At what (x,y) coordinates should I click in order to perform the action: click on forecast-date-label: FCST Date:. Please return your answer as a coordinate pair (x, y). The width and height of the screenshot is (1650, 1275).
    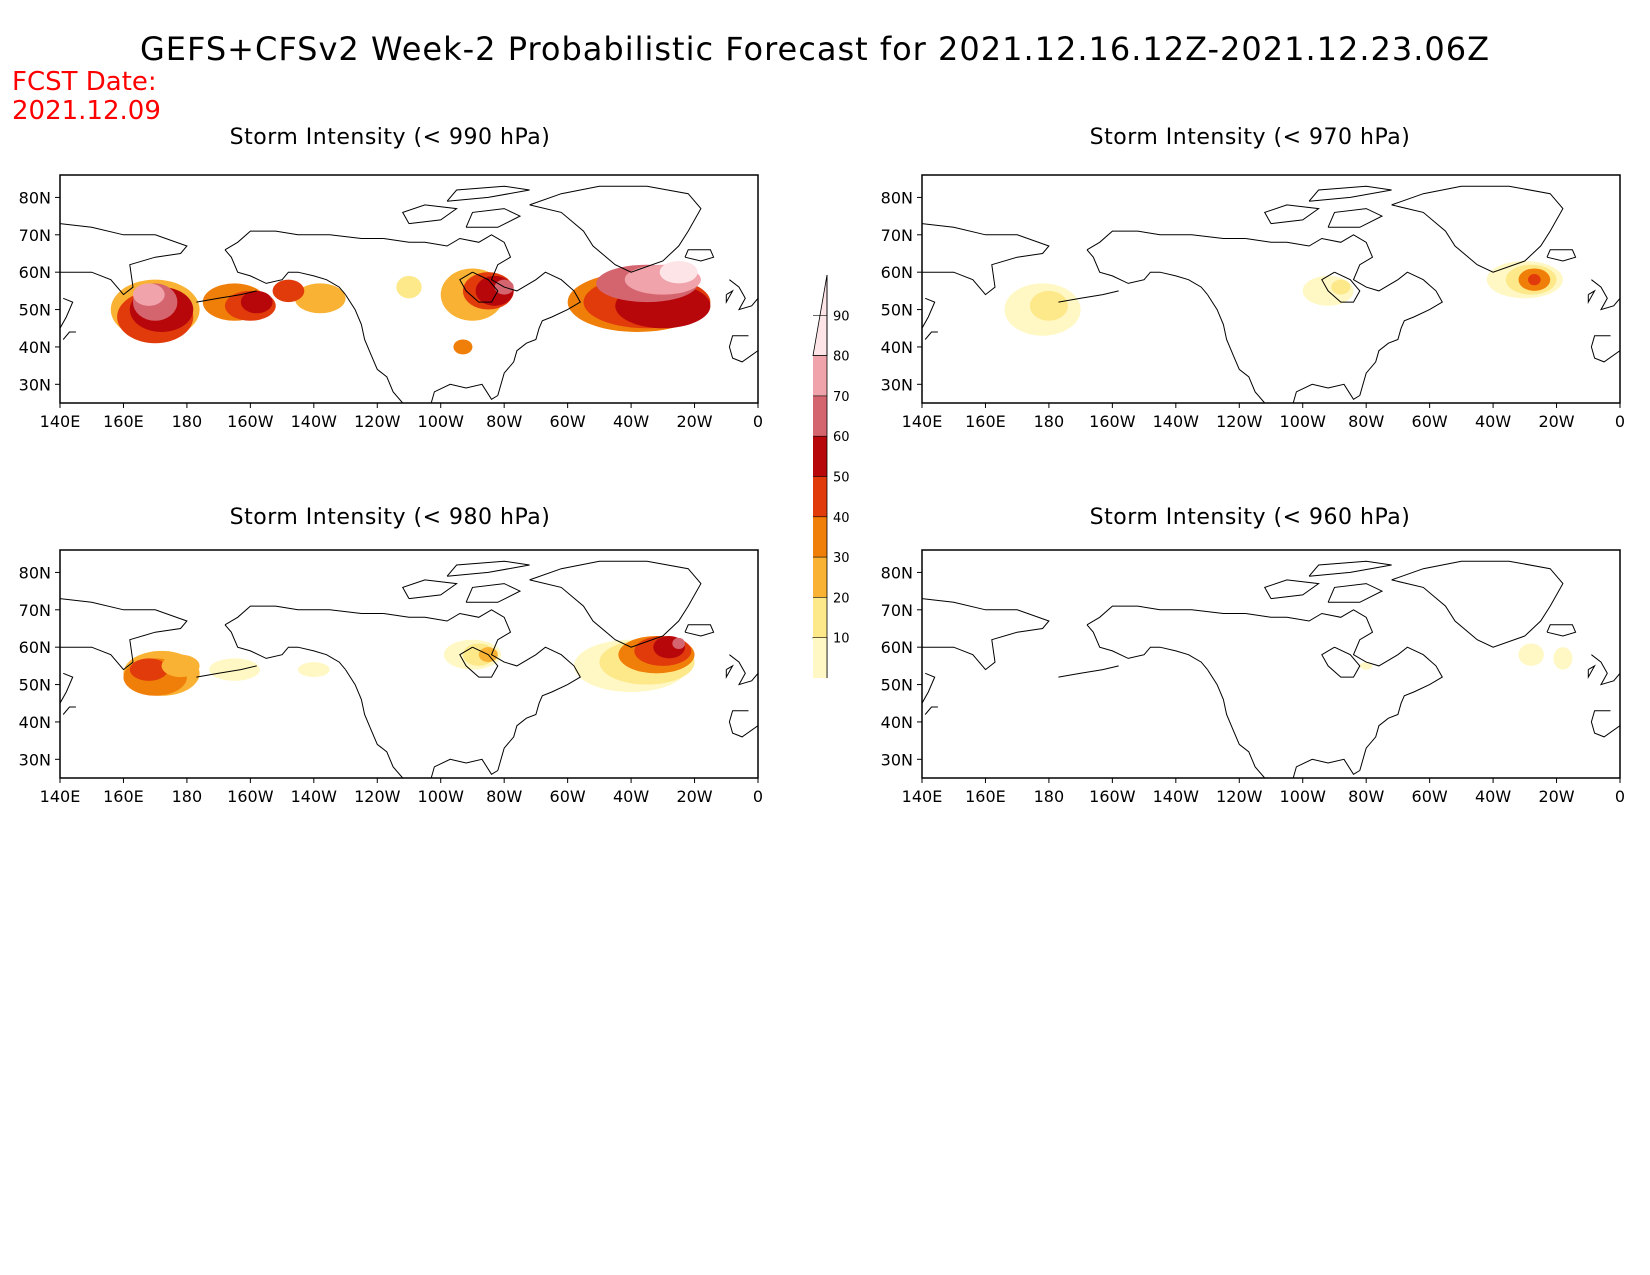
    Looking at the image, I should click on (84, 82).